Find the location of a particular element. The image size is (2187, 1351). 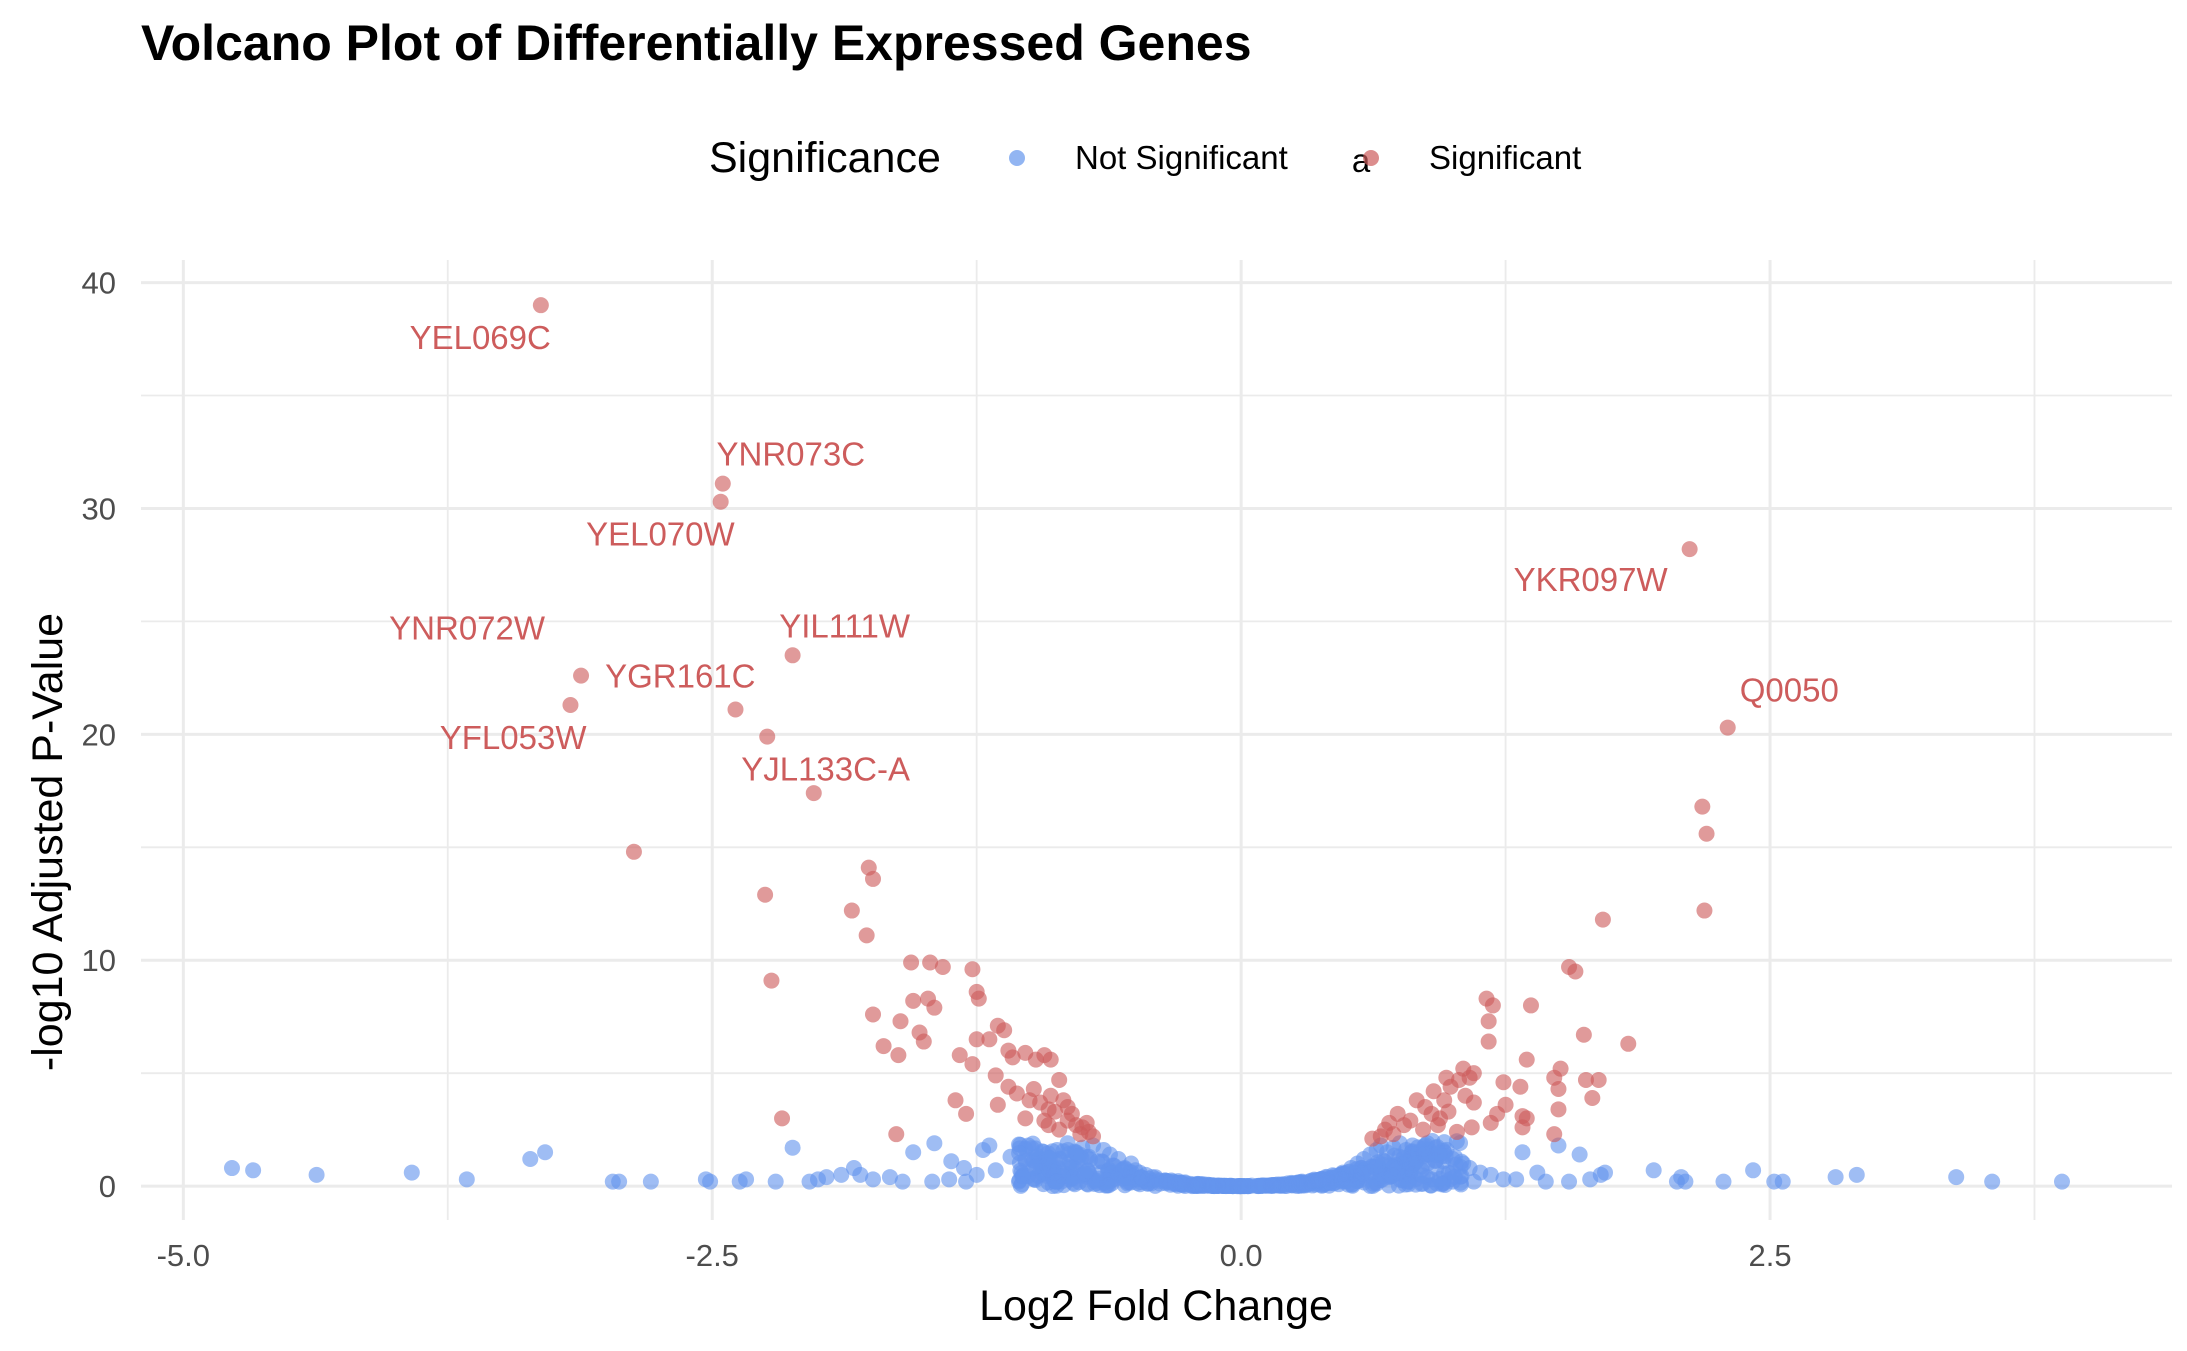

gene-label: YNR072W is located at coordinates (467, 628).